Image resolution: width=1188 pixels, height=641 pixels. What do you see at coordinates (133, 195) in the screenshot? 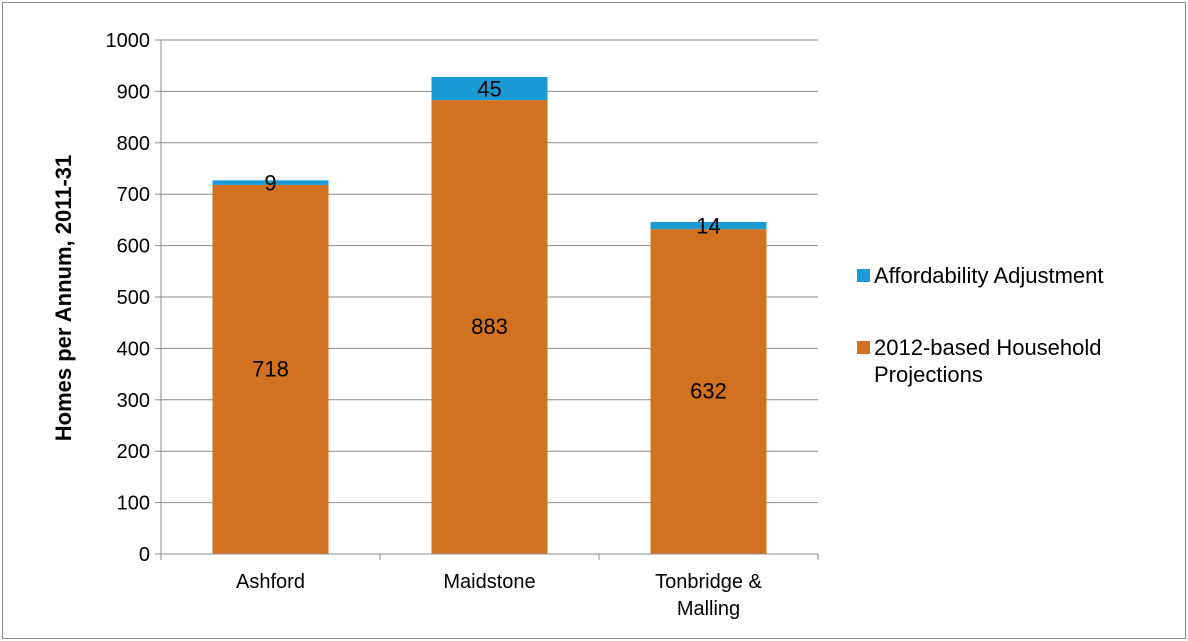
I see `y-tick-label: 700` at bounding box center [133, 195].